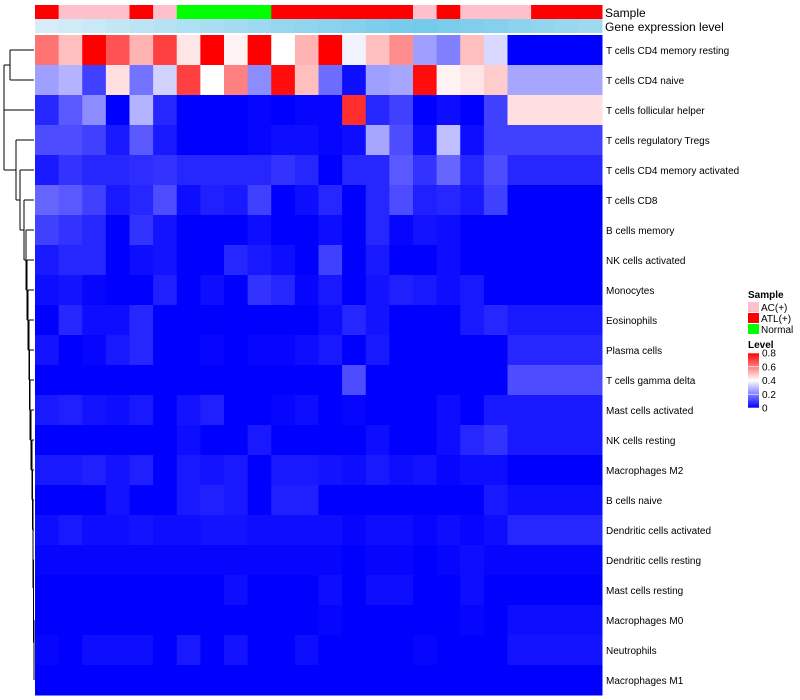 The image size is (800, 700). What do you see at coordinates (634, 501) in the screenshot?
I see `row-label: B cells naive` at bounding box center [634, 501].